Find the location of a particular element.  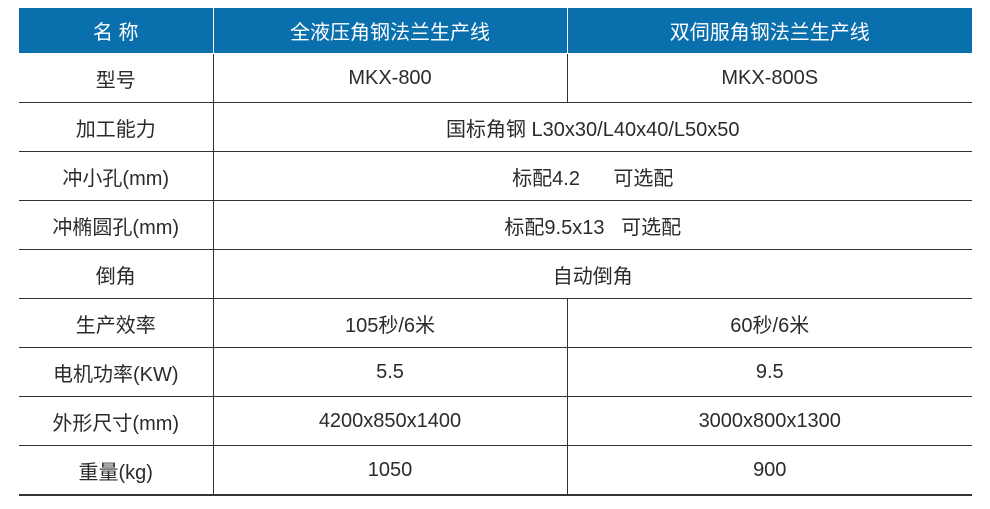

header-hydraulic-line: 全液压角钢法兰生产线 is located at coordinates (390, 31).